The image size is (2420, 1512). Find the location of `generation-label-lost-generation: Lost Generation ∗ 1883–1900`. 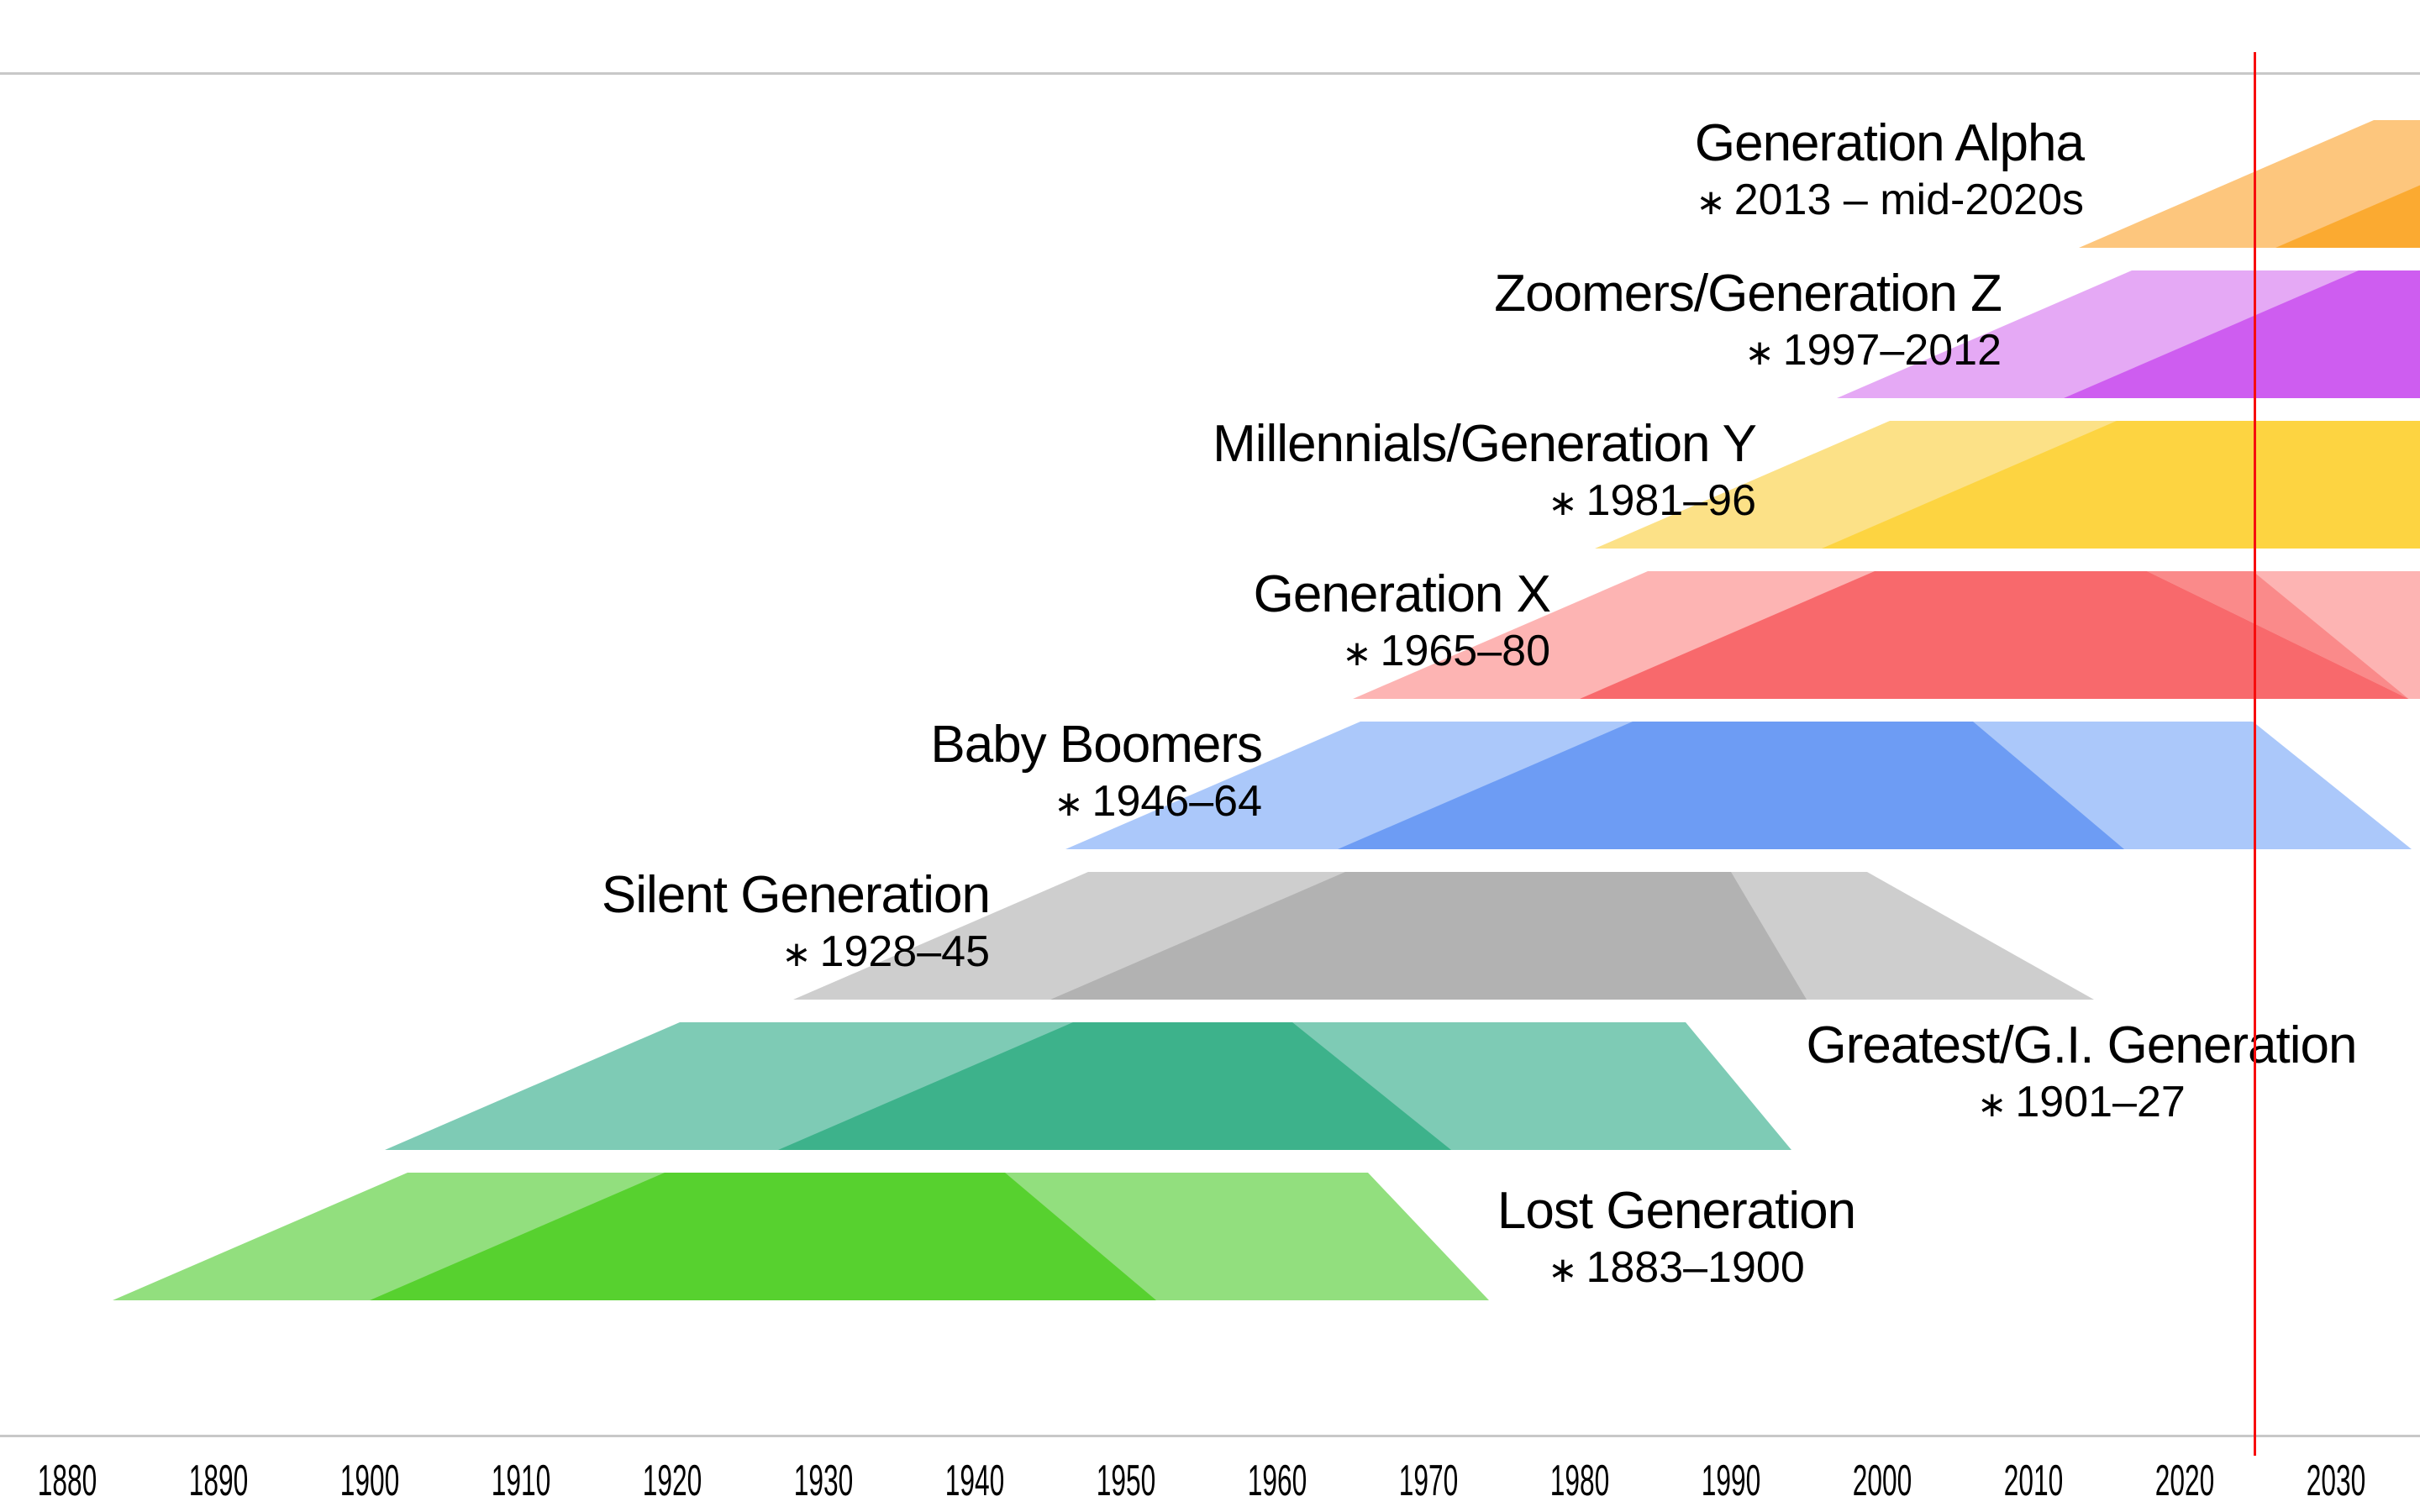

generation-label-lost-generation: Lost Generation ∗ 1883–1900 is located at coordinates (1677, 1237).